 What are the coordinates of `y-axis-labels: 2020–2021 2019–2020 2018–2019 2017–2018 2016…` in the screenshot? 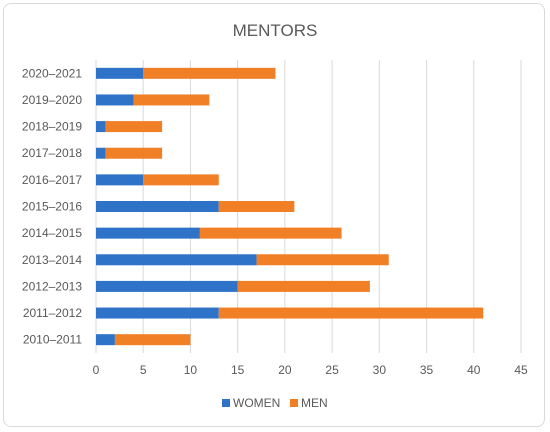 It's located at (52, 206).